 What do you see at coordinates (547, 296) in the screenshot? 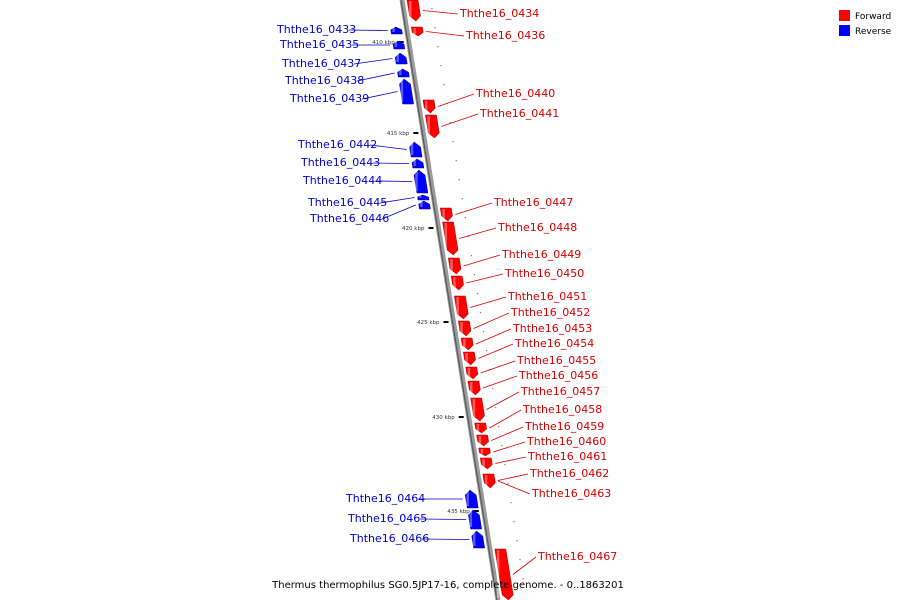
I see `gene-label: Ththe16_0451` at bounding box center [547, 296].